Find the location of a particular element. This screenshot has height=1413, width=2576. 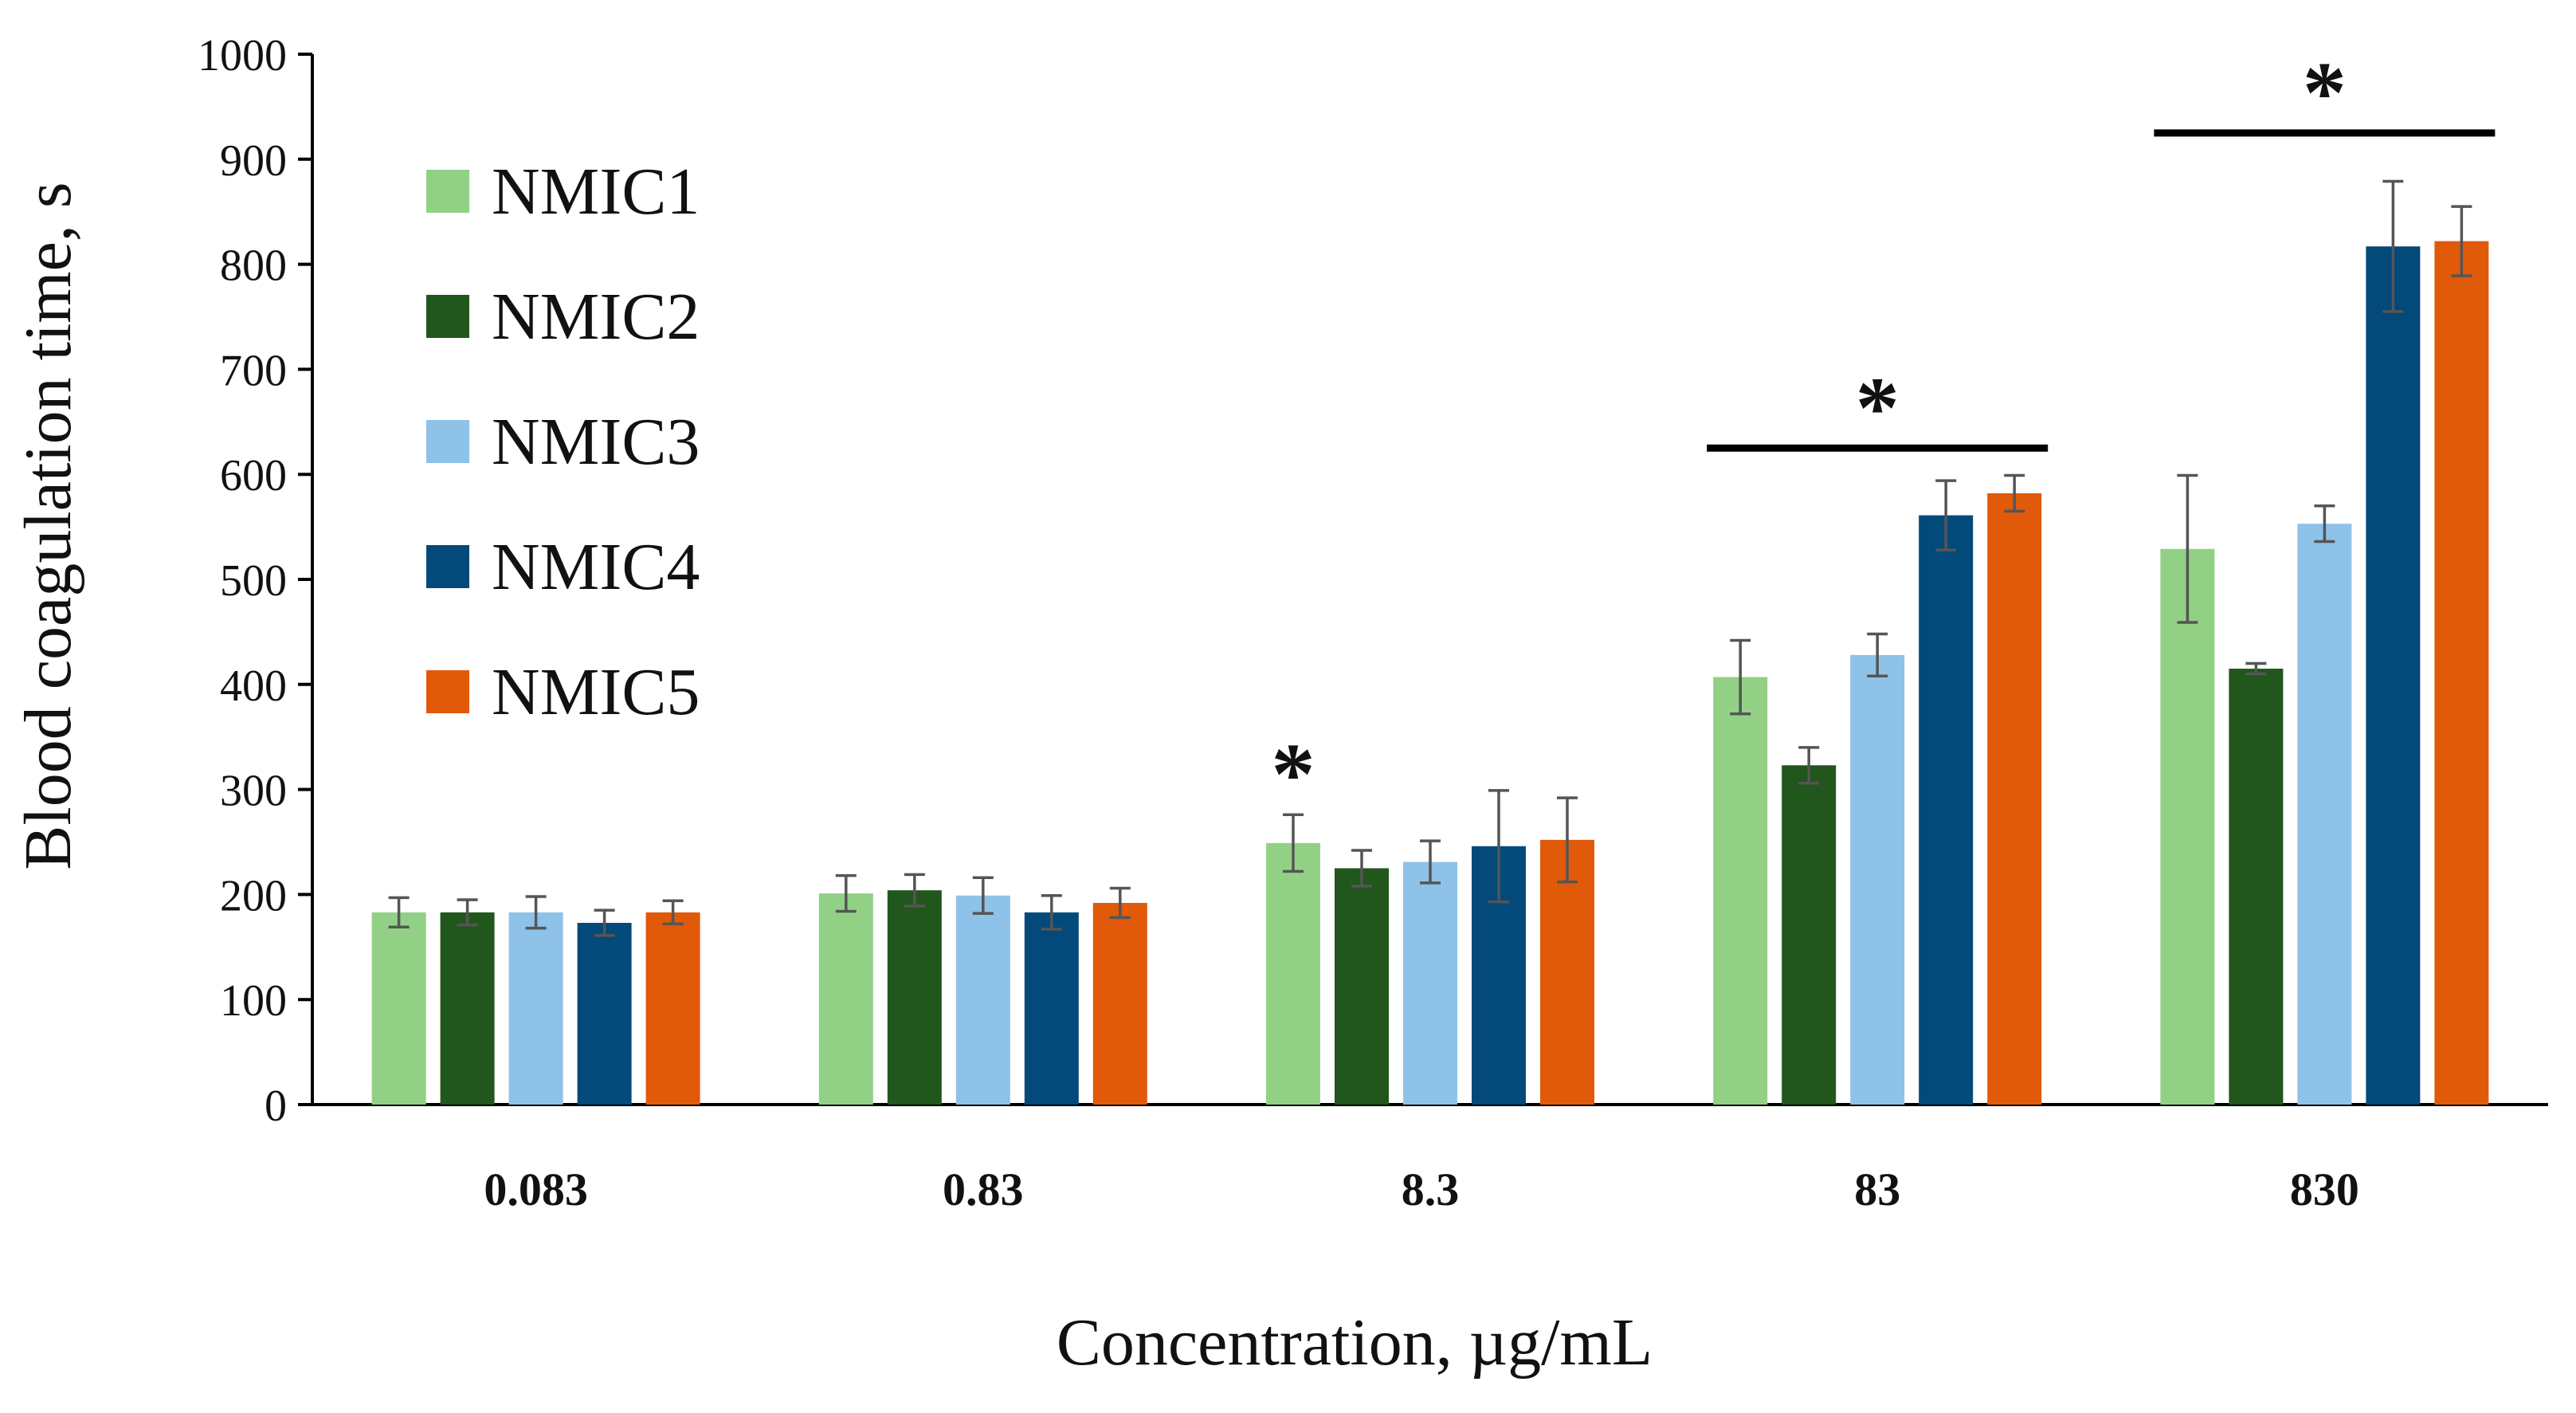

y-tick-label: 600 is located at coordinates (253, 475).